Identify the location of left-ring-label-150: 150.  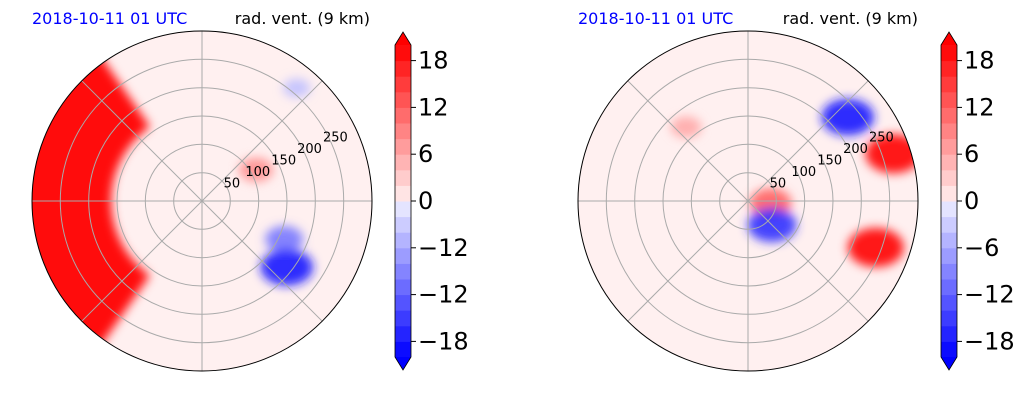
(283, 160).